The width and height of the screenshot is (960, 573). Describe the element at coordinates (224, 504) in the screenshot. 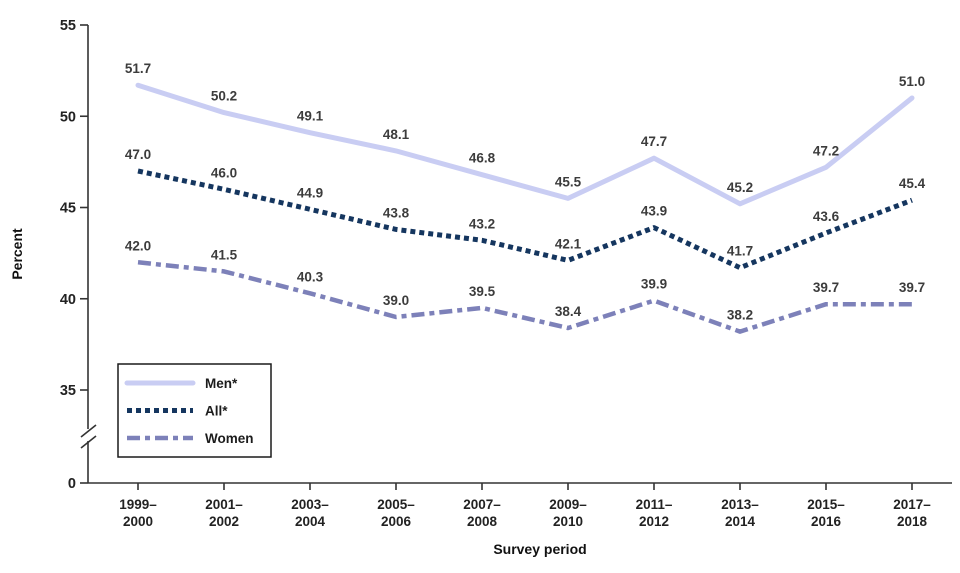

I see `x-tick-label: 2001–` at that location.